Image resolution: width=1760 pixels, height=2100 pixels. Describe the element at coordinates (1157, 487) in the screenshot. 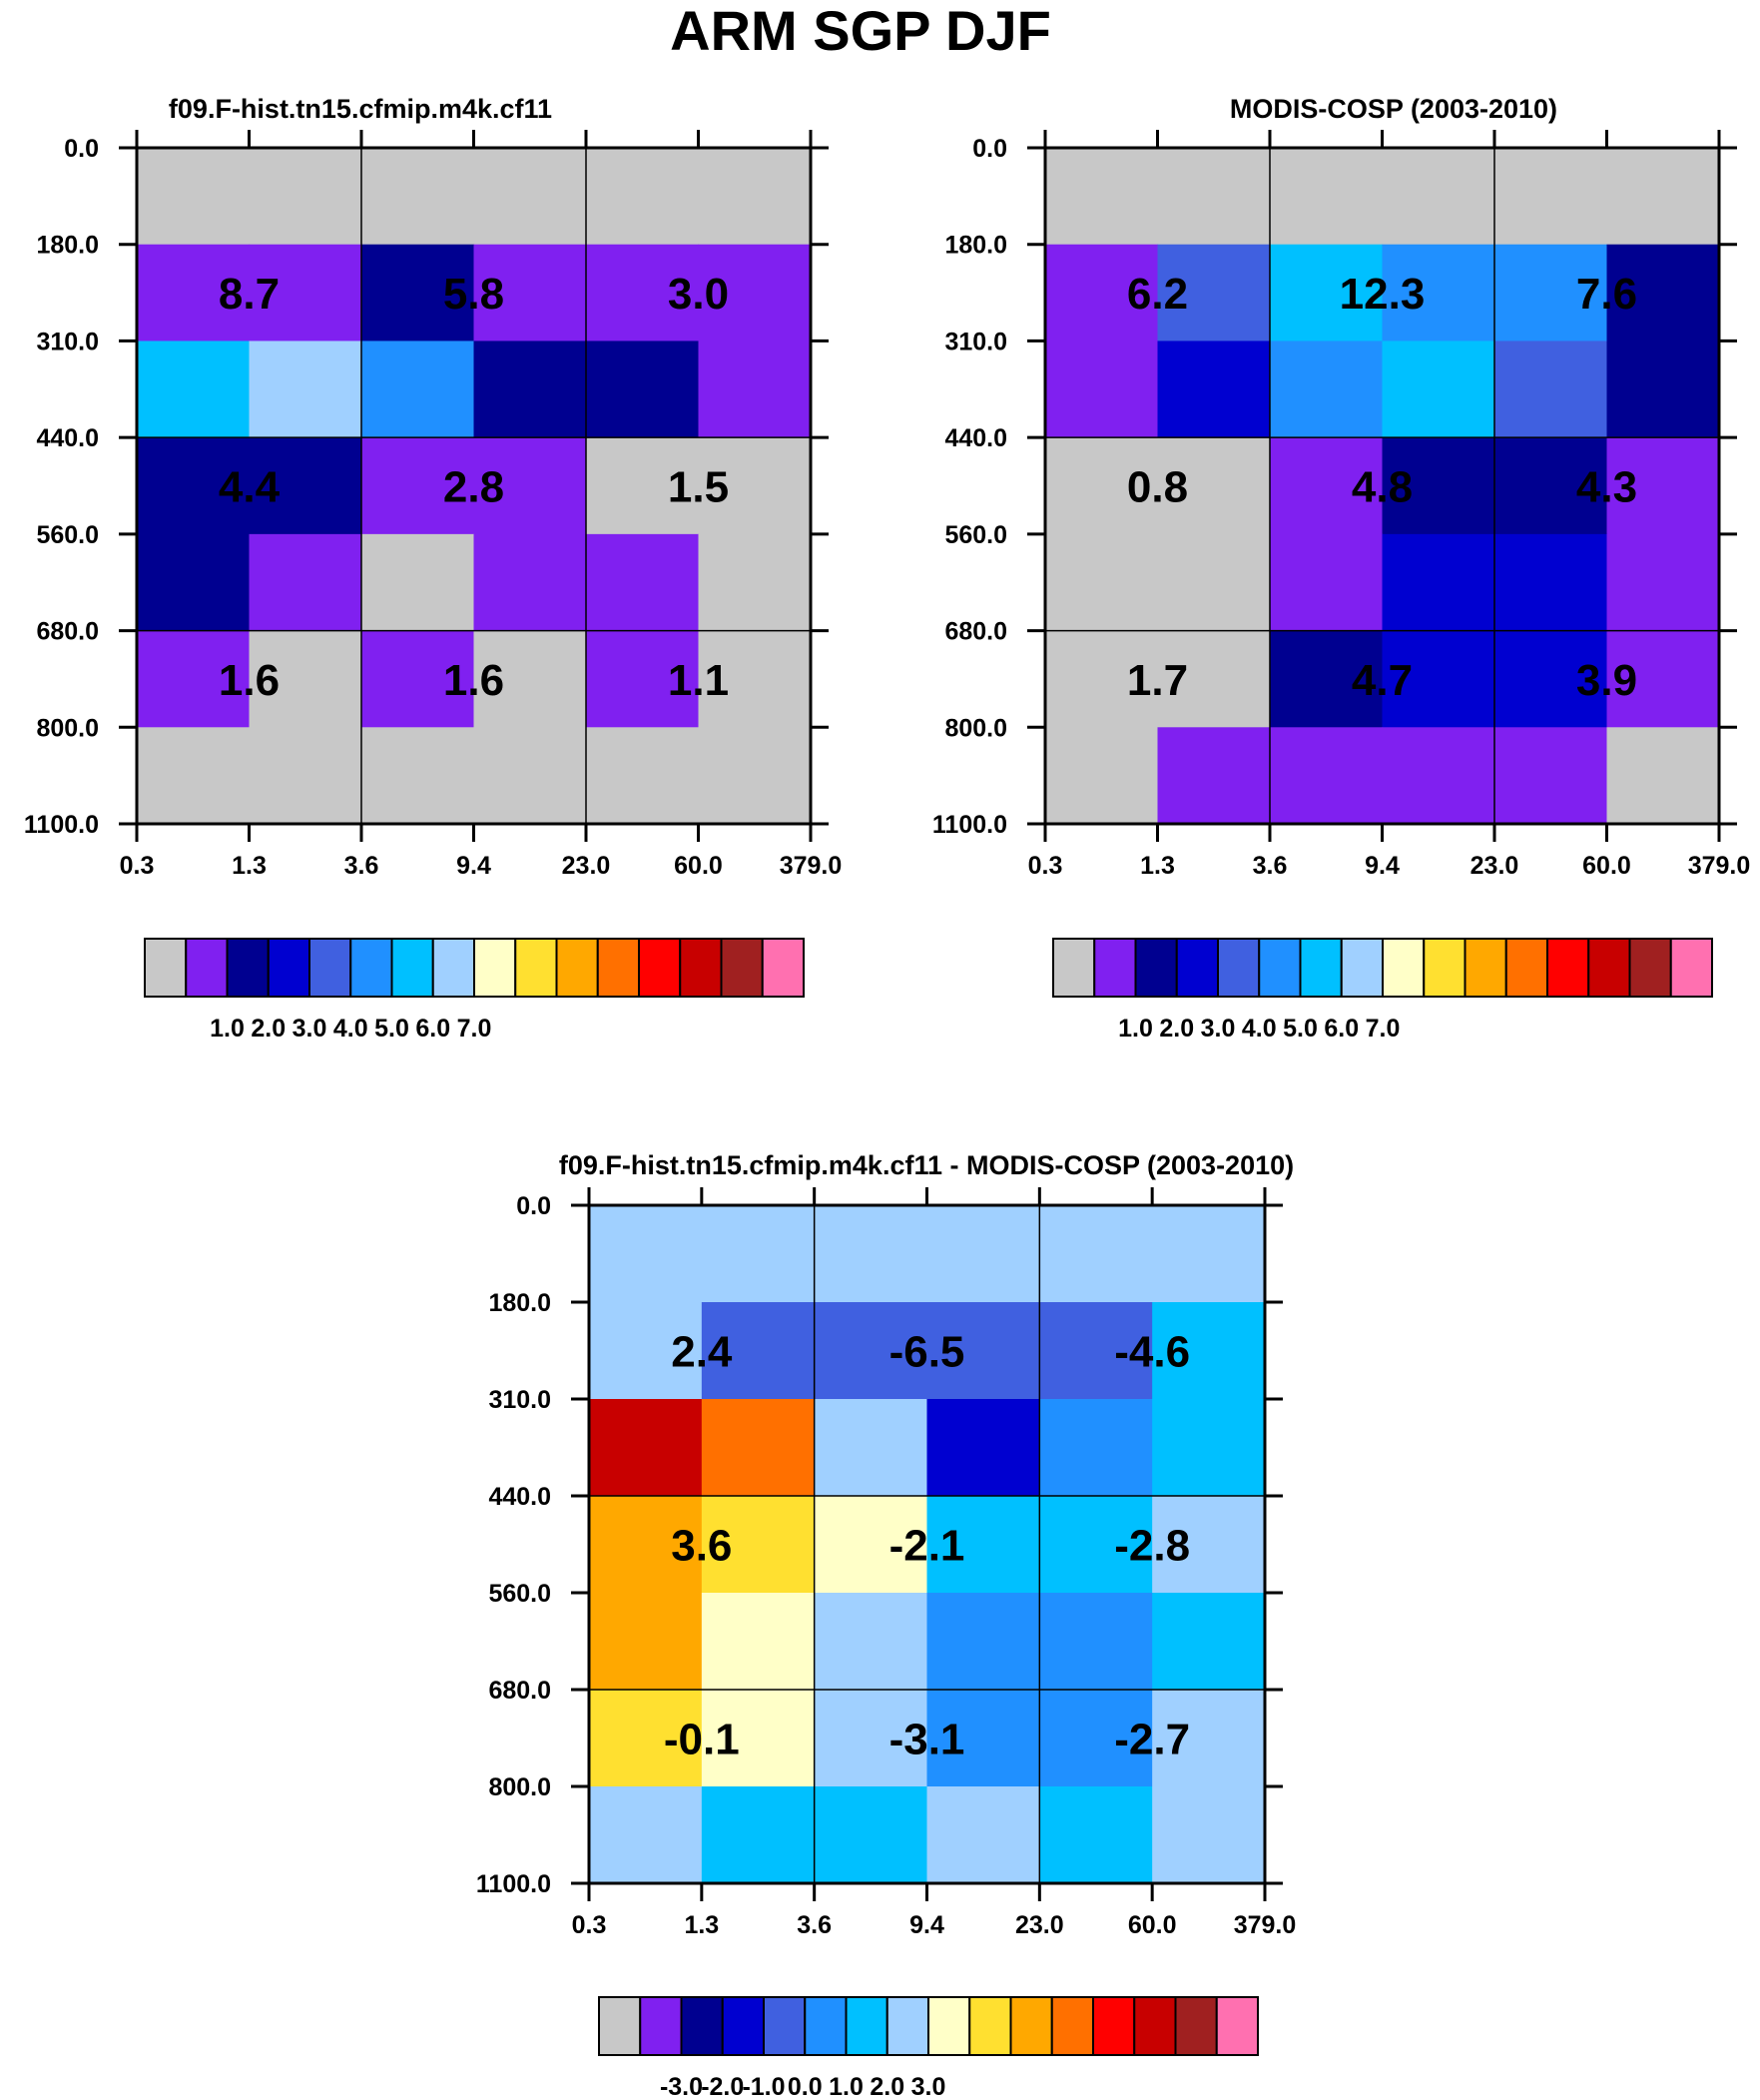

I see `cell-value-label: 0.8` at that location.